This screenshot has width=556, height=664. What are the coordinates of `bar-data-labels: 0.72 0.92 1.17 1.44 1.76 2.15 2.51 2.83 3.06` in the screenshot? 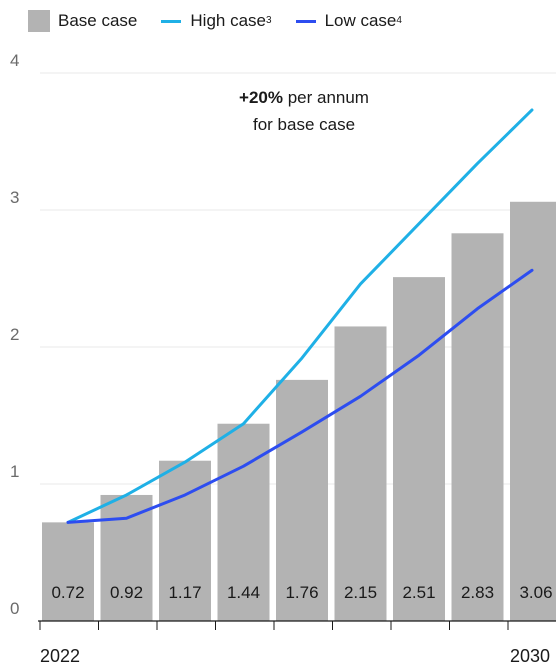 It's located at (301, 592).